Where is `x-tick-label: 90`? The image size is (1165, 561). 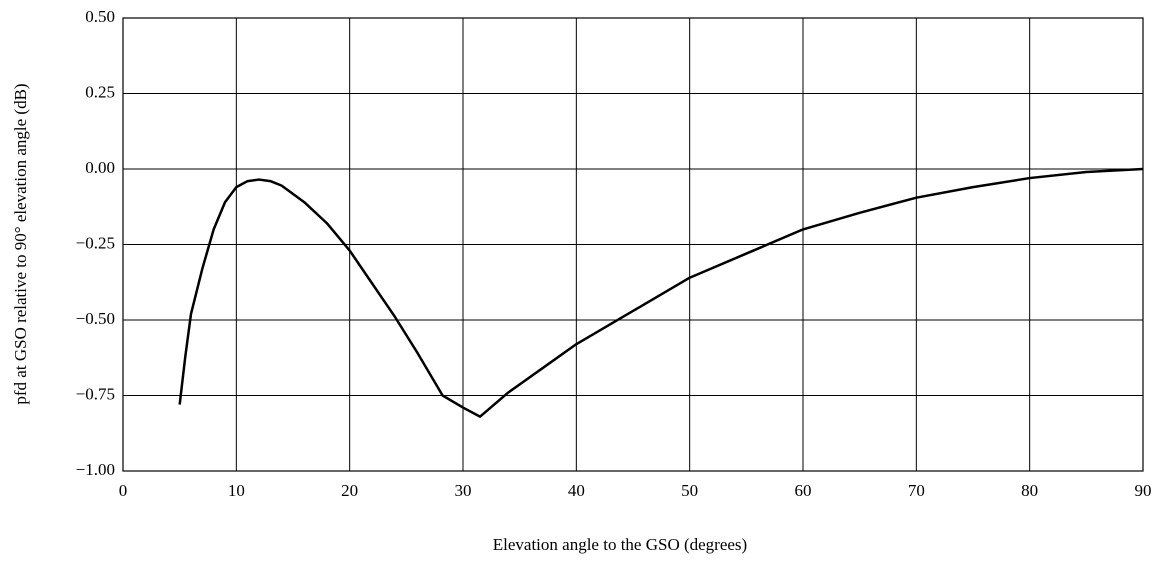
x-tick-label: 90 is located at coordinates (1143, 490).